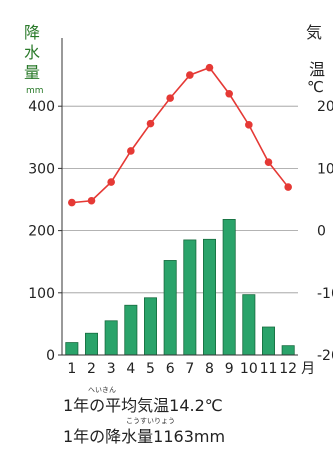  What do you see at coordinates (35, 91) in the screenshot?
I see `left-axis-unit: mm` at bounding box center [35, 91].